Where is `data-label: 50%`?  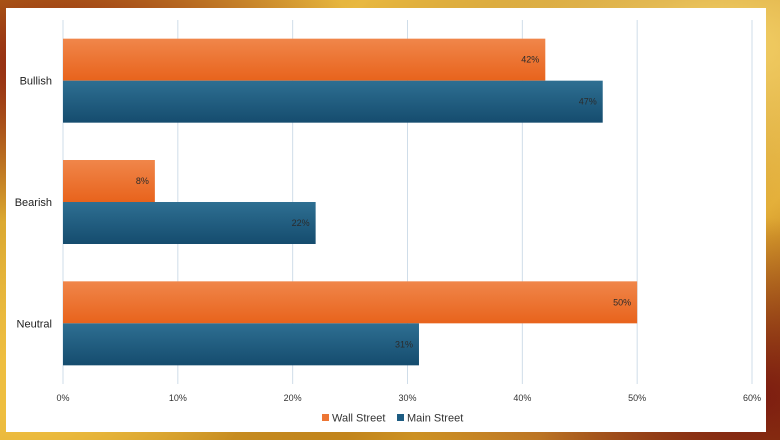
data-label: 50% is located at coordinates (622, 302).